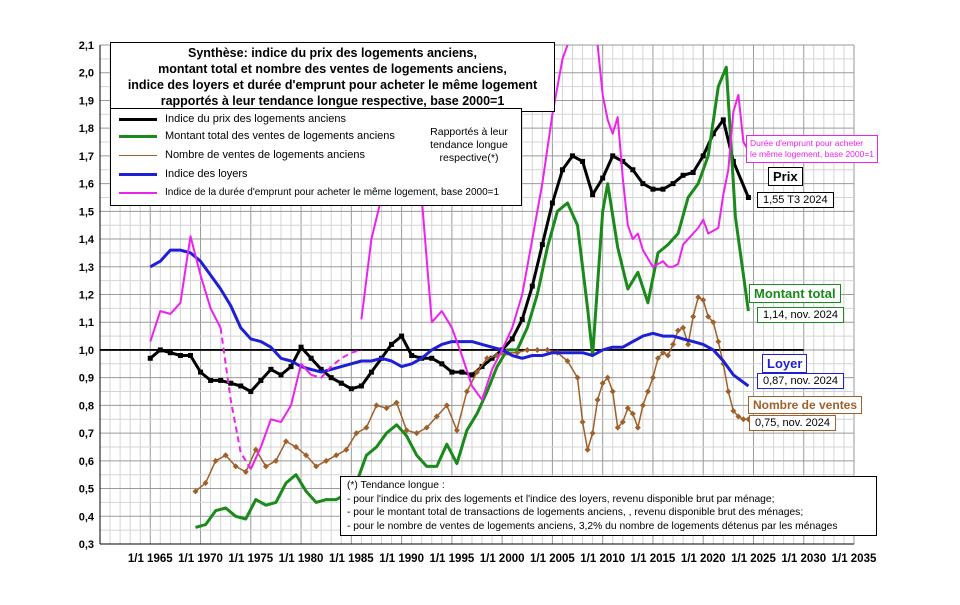 The image size is (960, 605). What do you see at coordinates (301, 559) in the screenshot?
I see `x-tick-label: 1/1 1980` at bounding box center [301, 559].